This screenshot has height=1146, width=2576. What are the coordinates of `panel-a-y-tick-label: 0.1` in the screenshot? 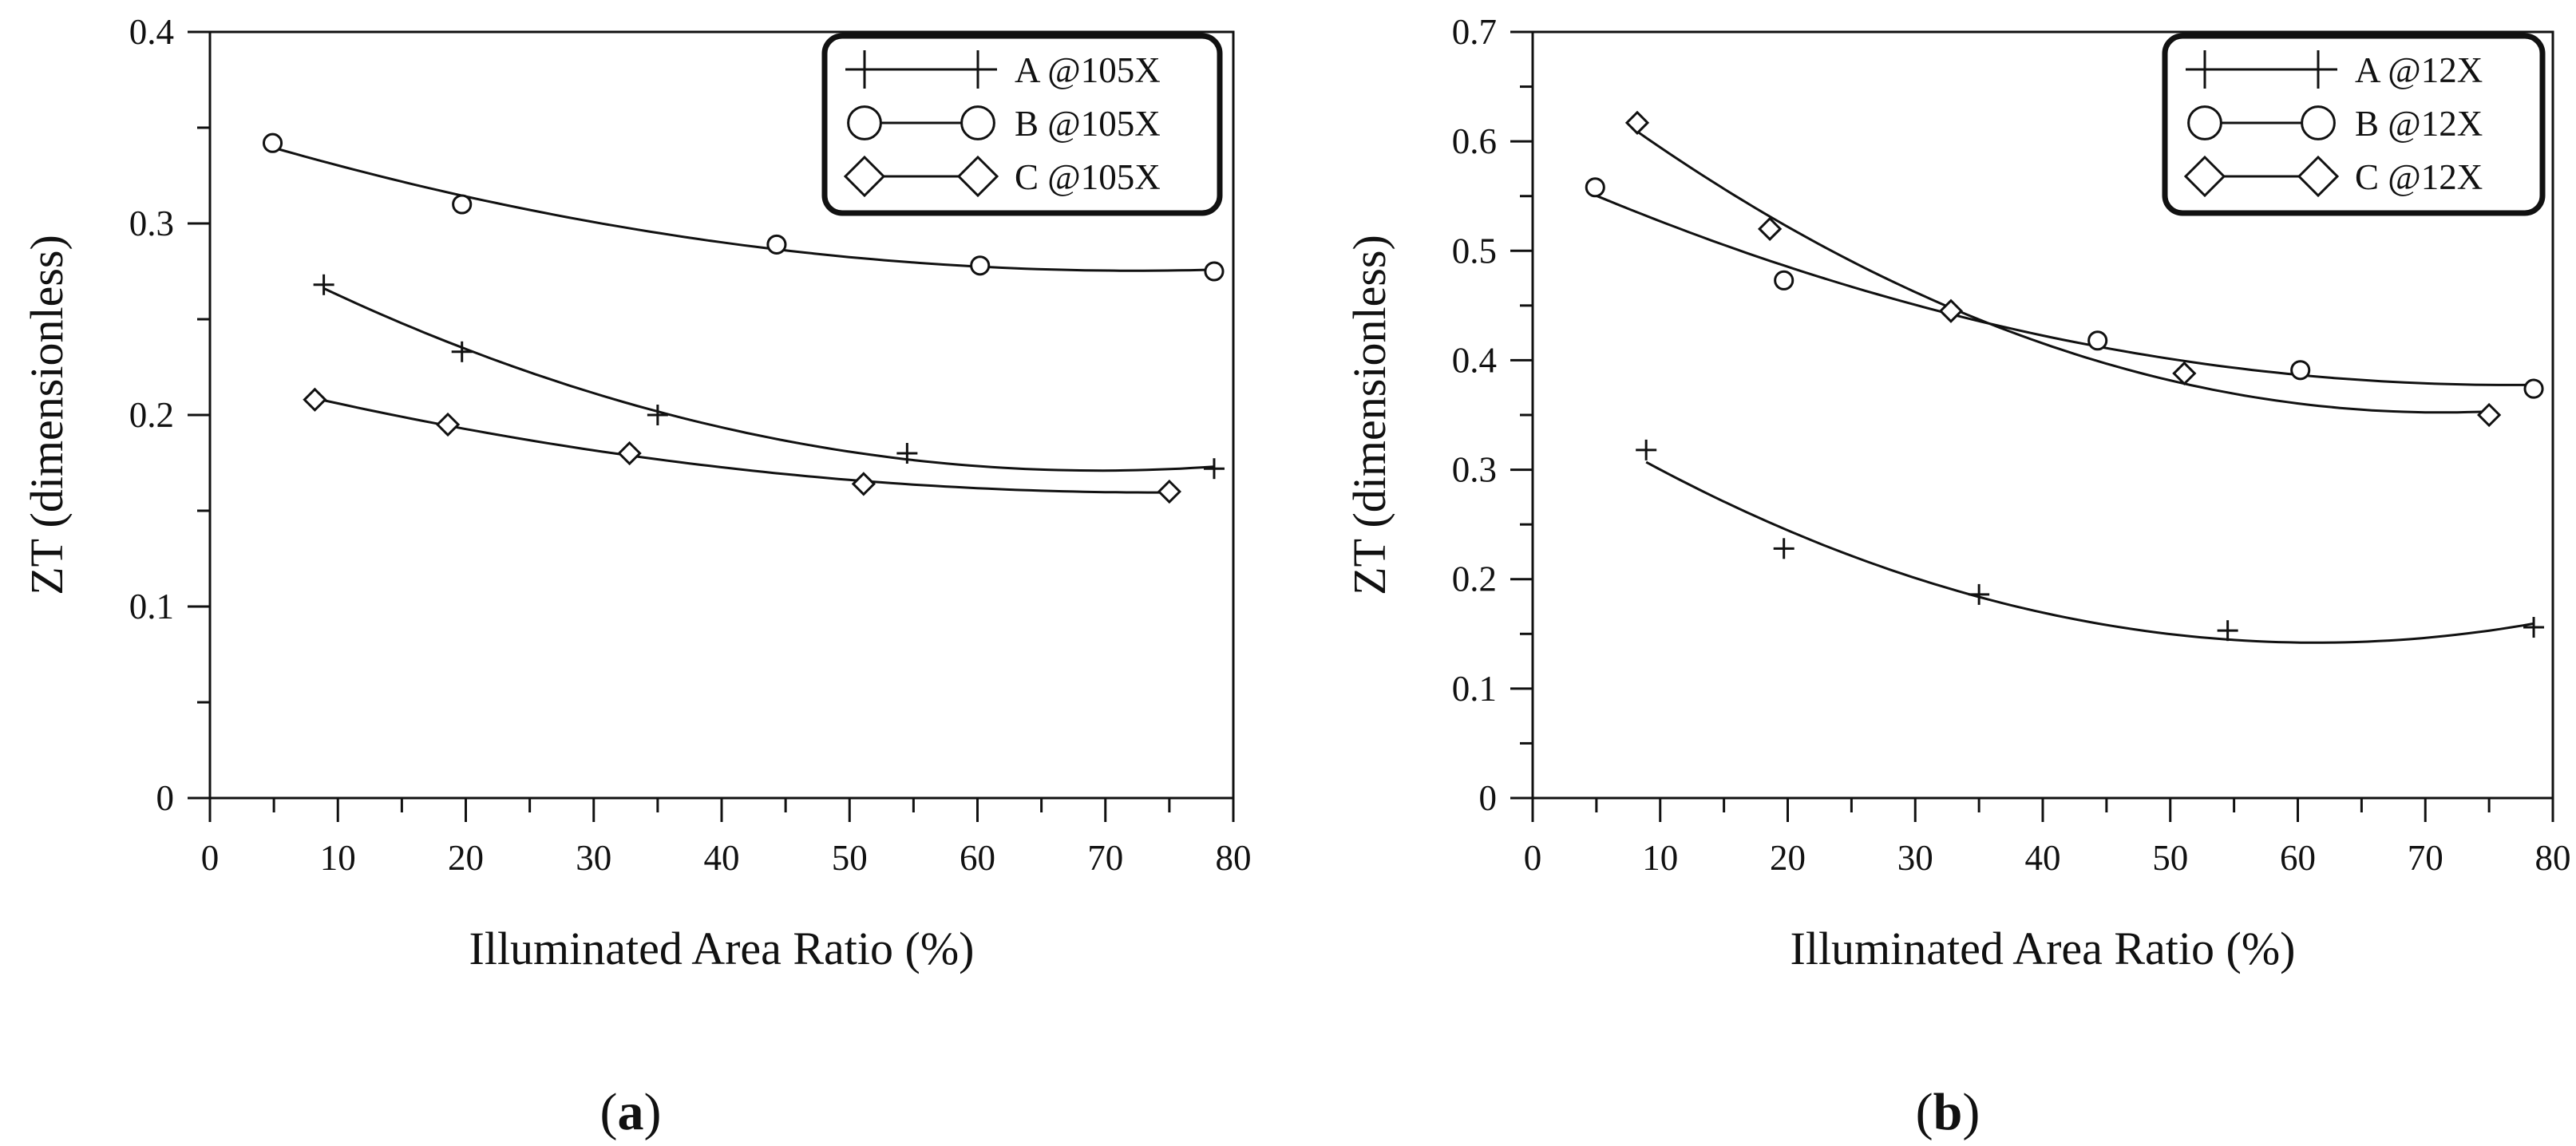 It's located at (152, 607).